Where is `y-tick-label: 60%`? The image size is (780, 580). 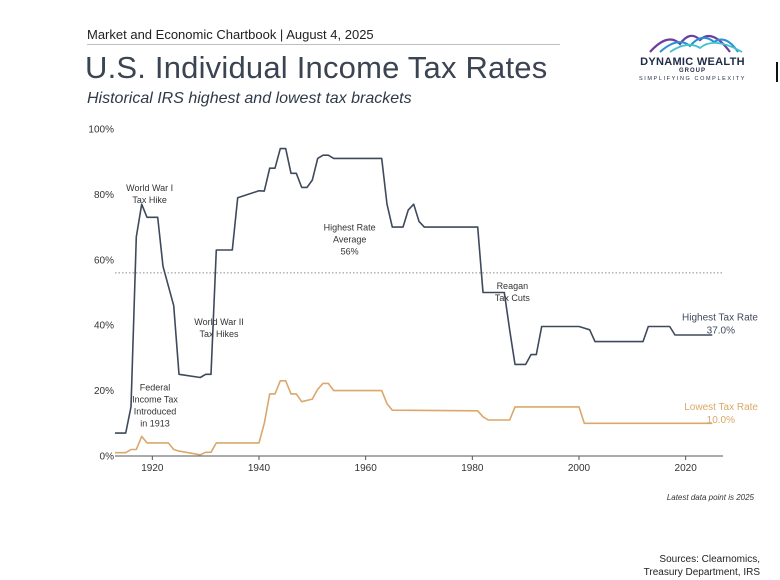 y-tick-label: 60% is located at coordinates (104, 260).